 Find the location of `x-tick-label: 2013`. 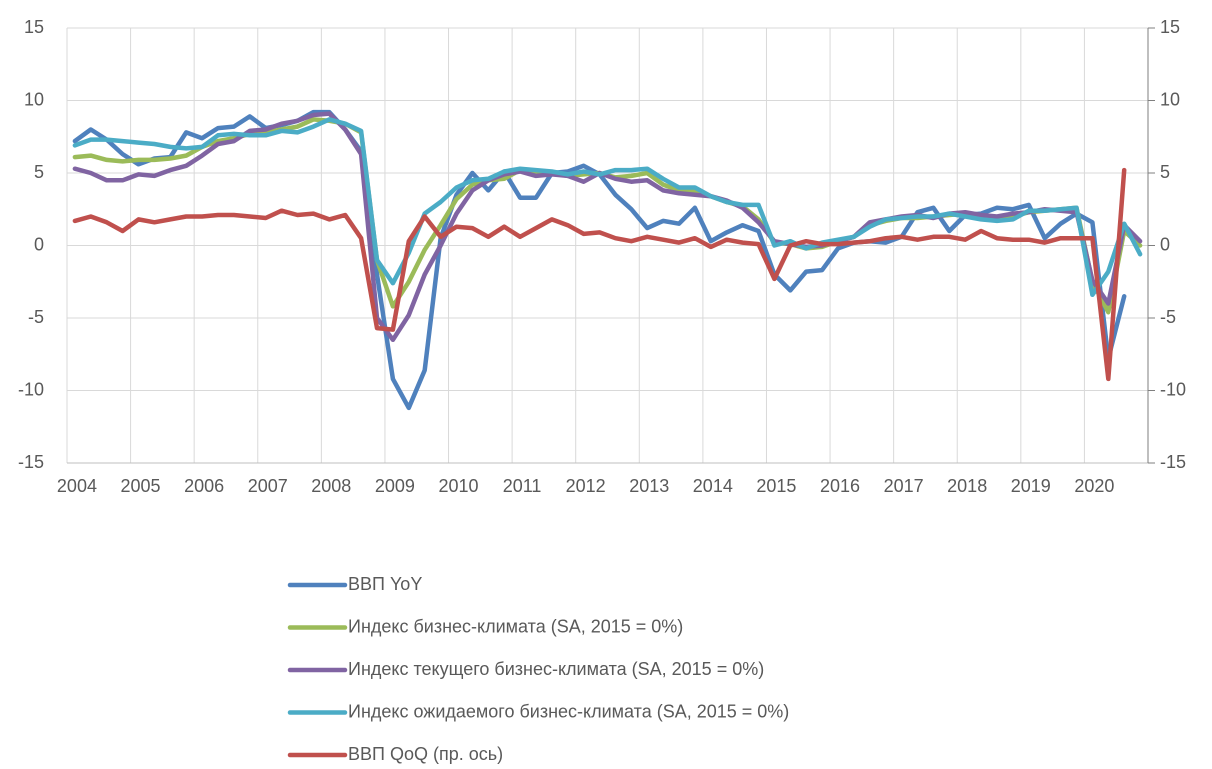

x-tick-label: 2013 is located at coordinates (649, 486).